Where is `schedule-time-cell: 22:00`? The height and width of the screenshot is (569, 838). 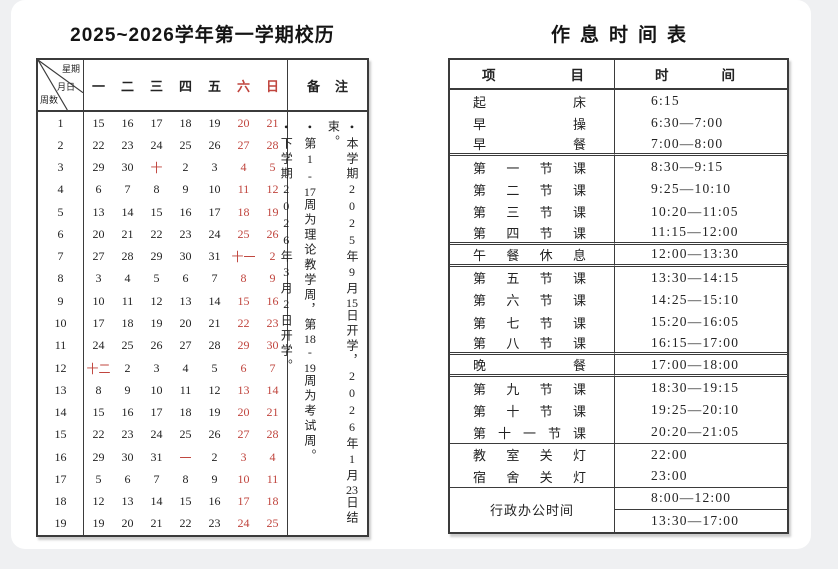
schedule-time-cell: 22:00 is located at coordinates (669, 454).